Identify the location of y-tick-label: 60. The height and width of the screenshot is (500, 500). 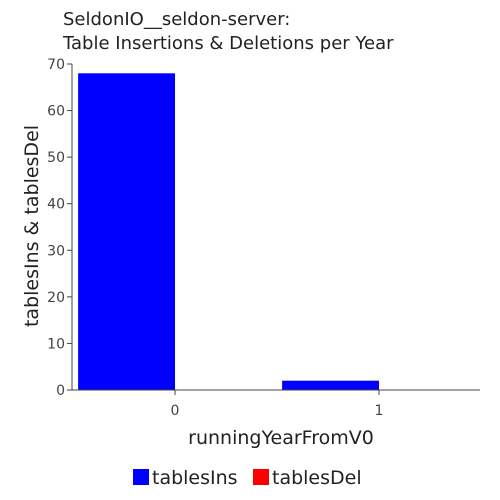
(56, 112).